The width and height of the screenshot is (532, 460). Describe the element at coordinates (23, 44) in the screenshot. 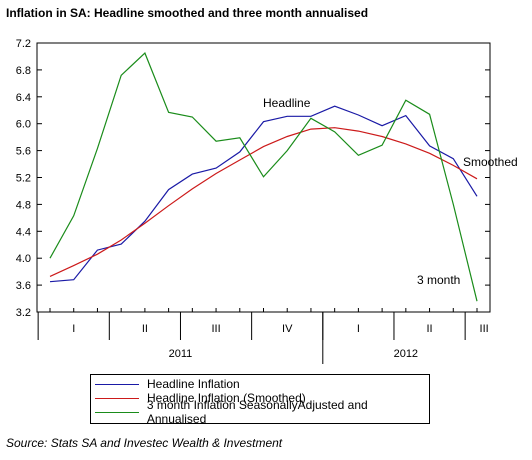

I see `y-tick-label: 7.2` at that location.